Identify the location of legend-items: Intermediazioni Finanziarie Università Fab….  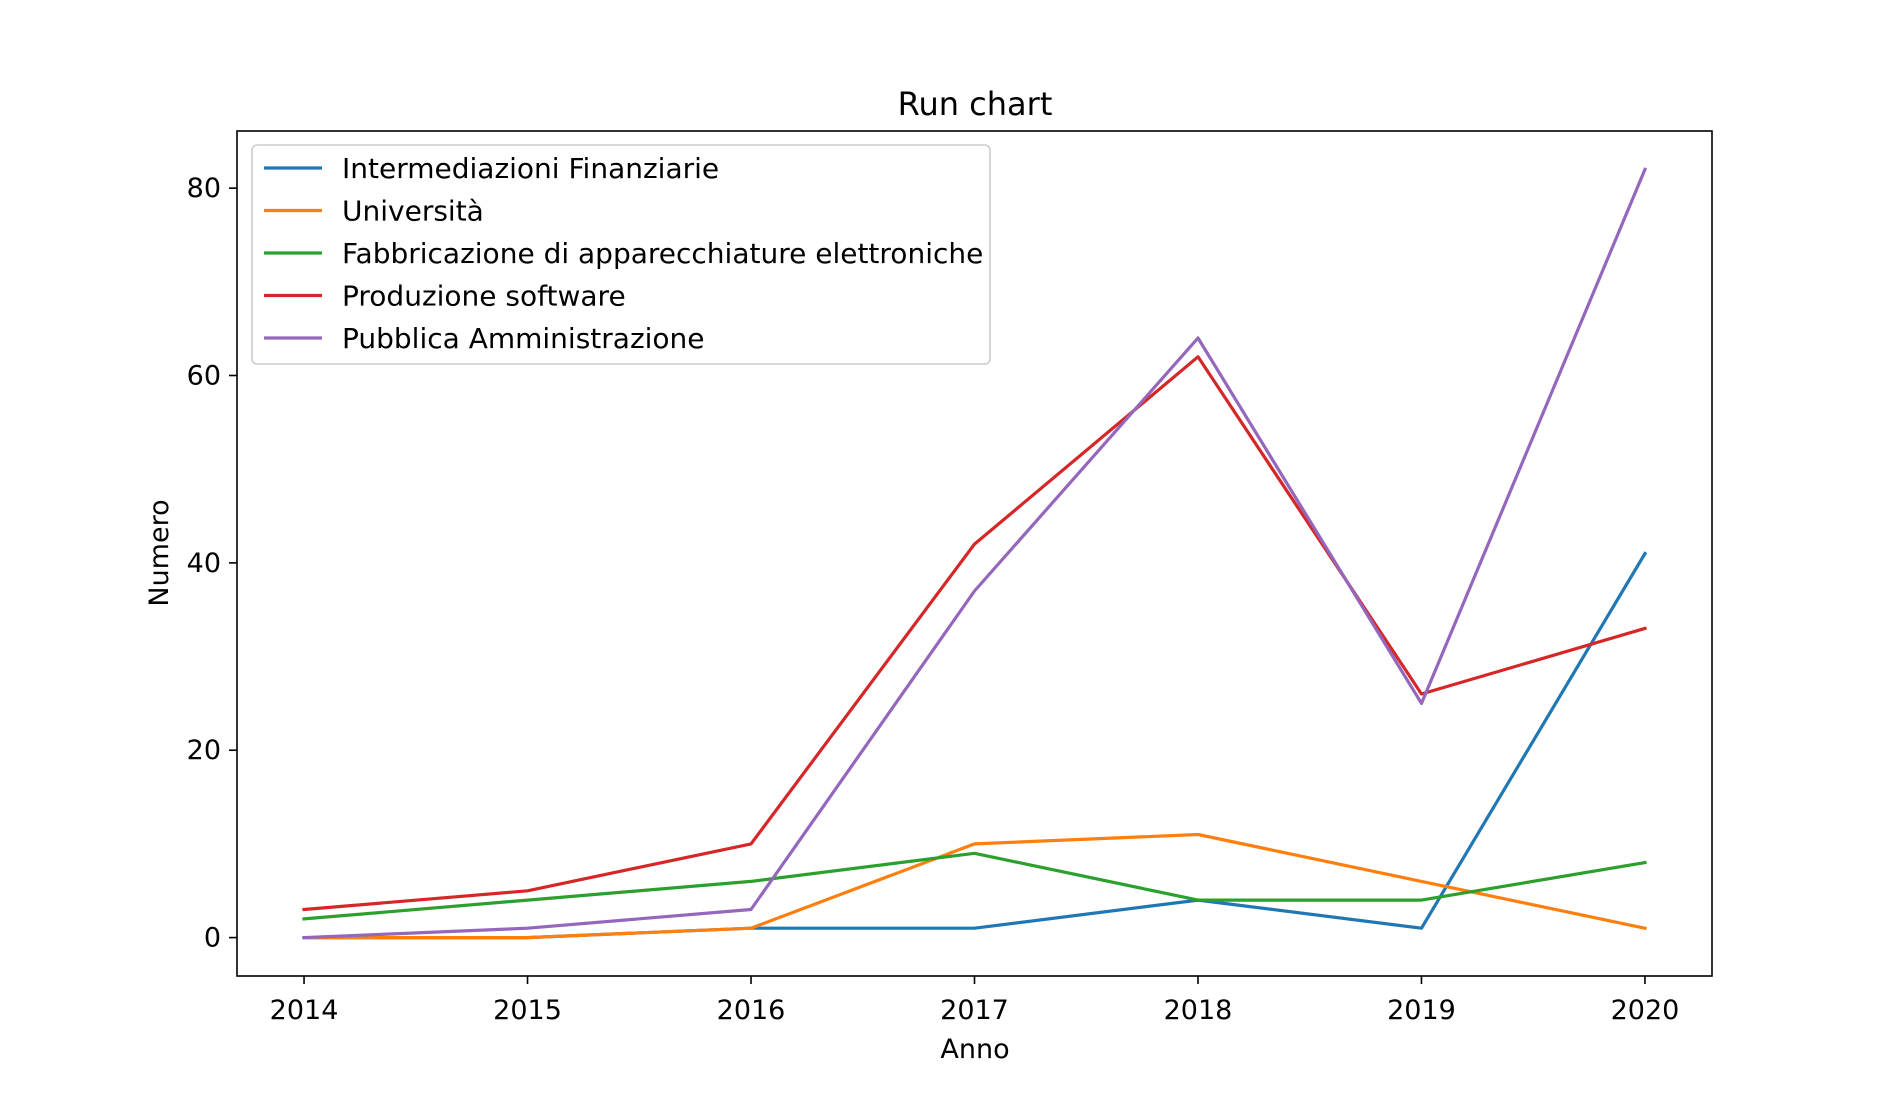
(623, 253).